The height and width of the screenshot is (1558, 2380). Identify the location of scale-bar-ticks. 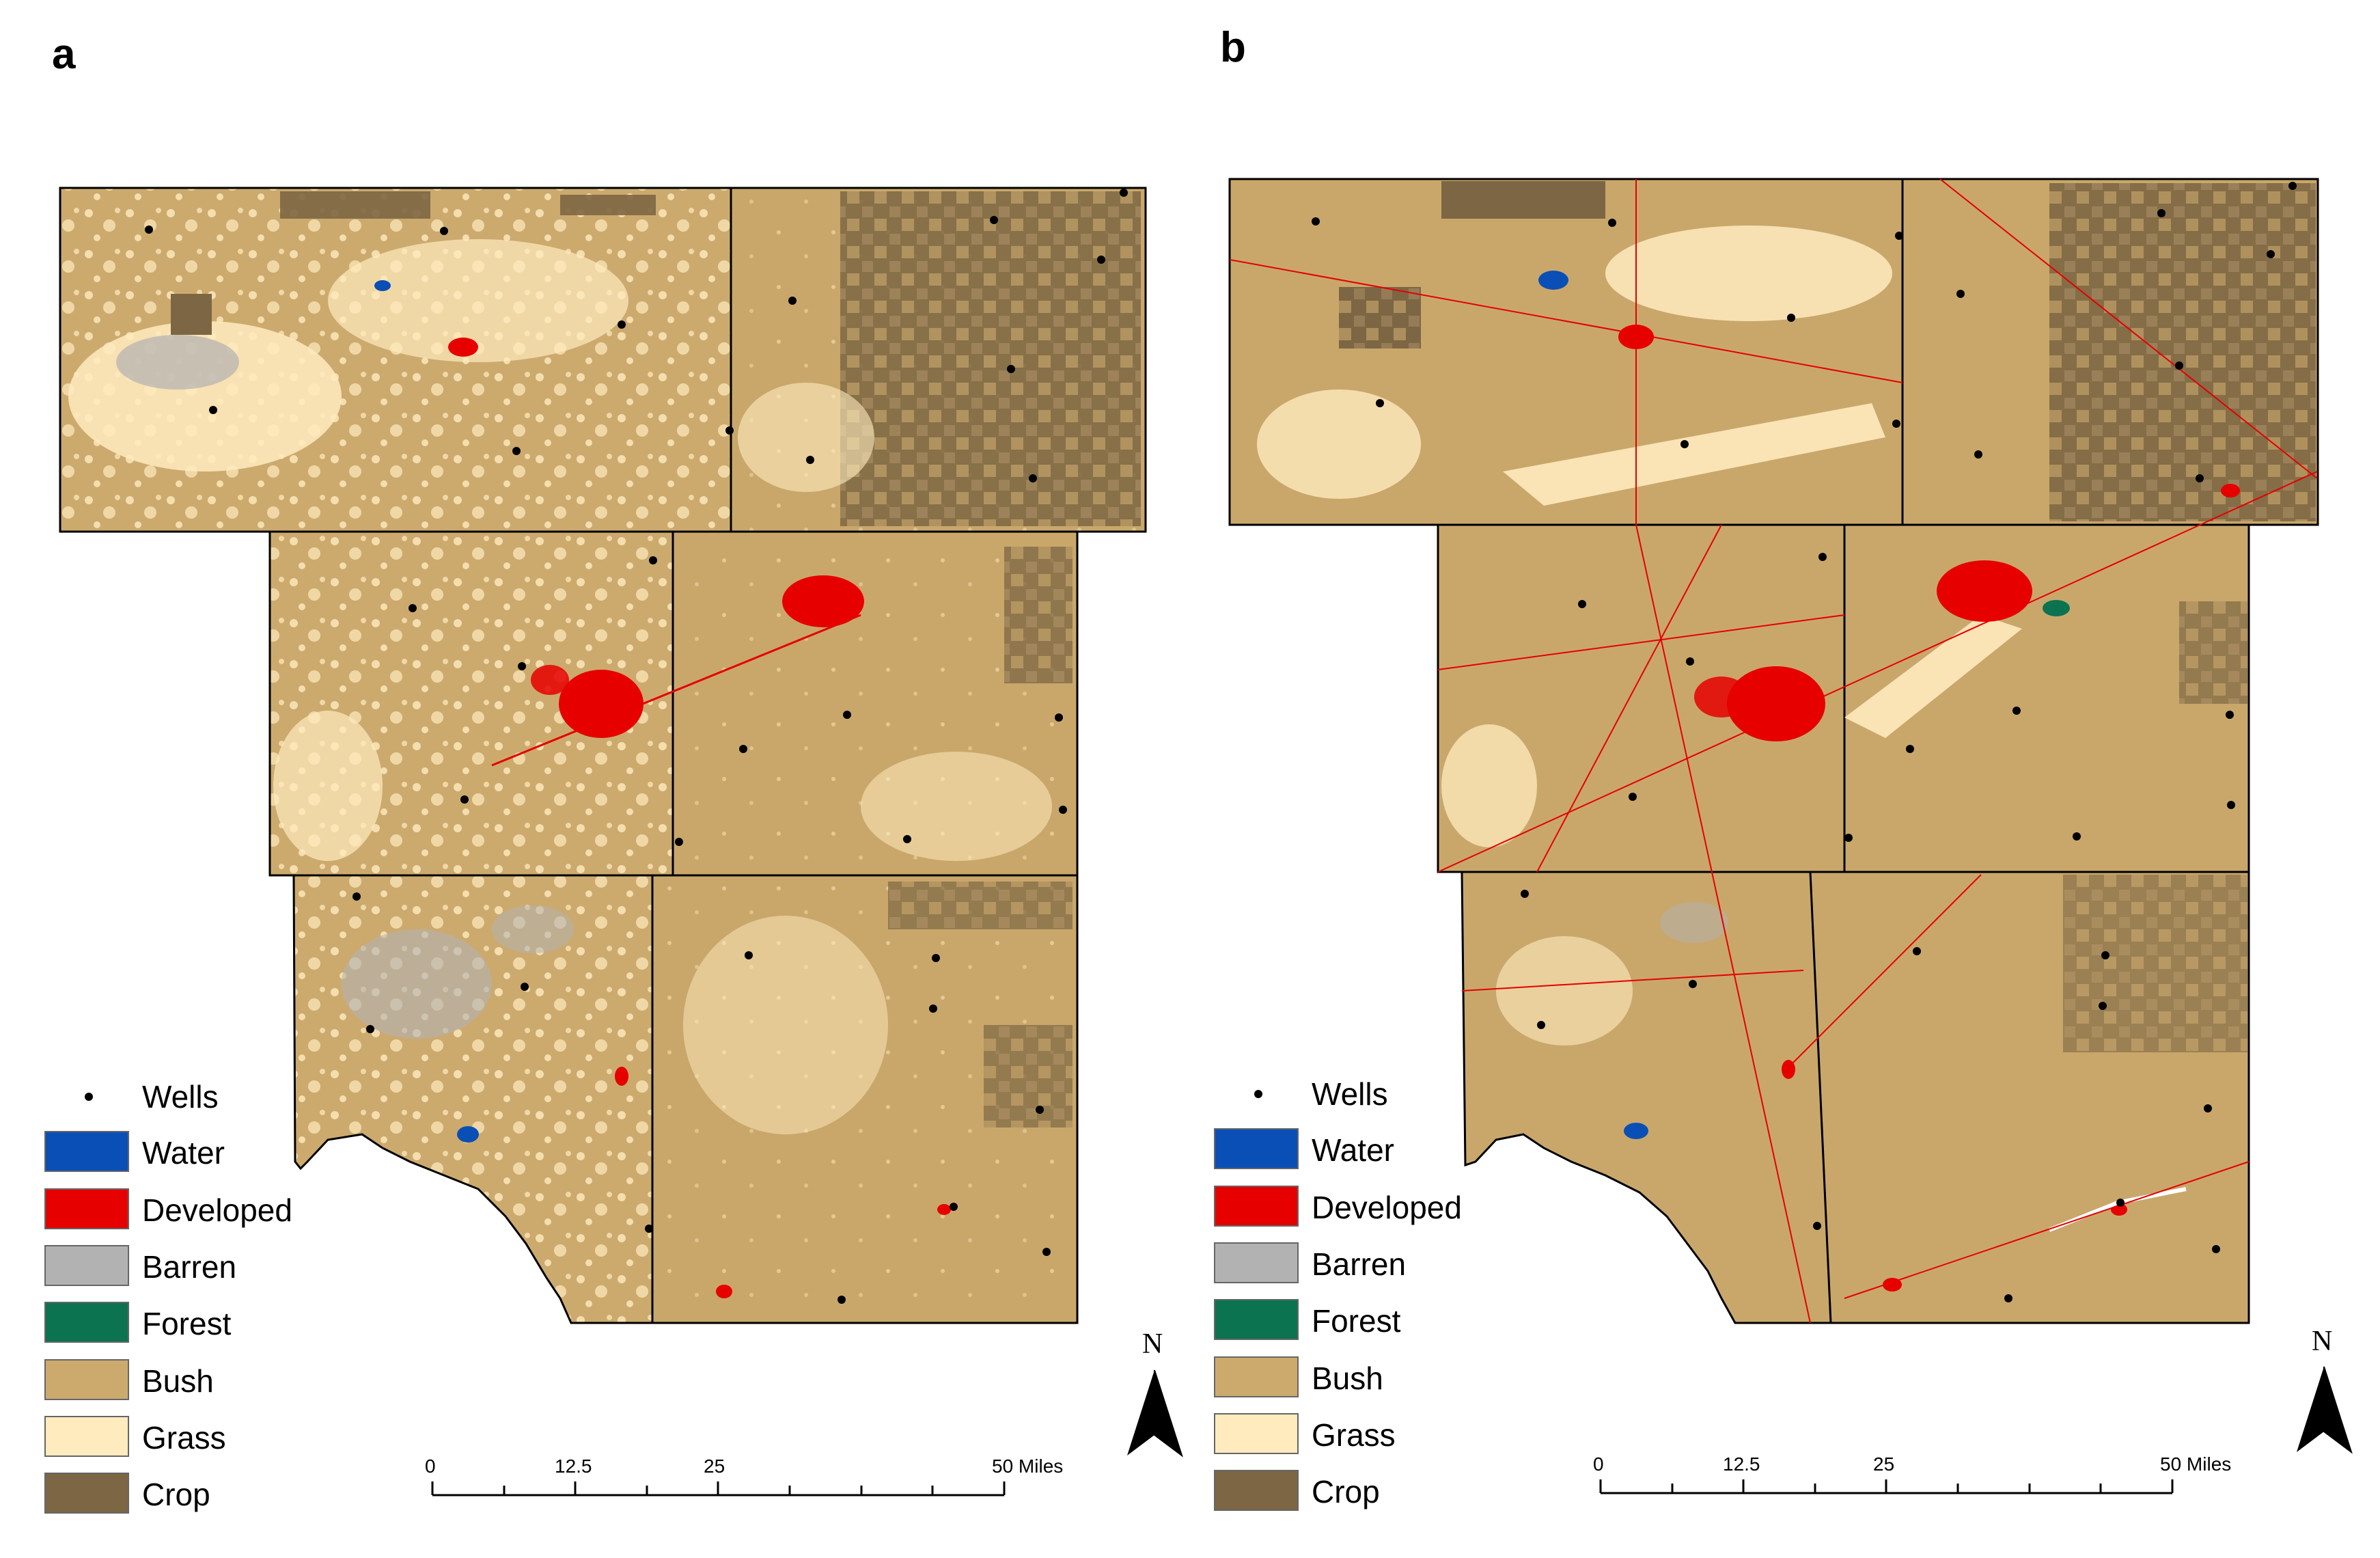
(719, 1488).